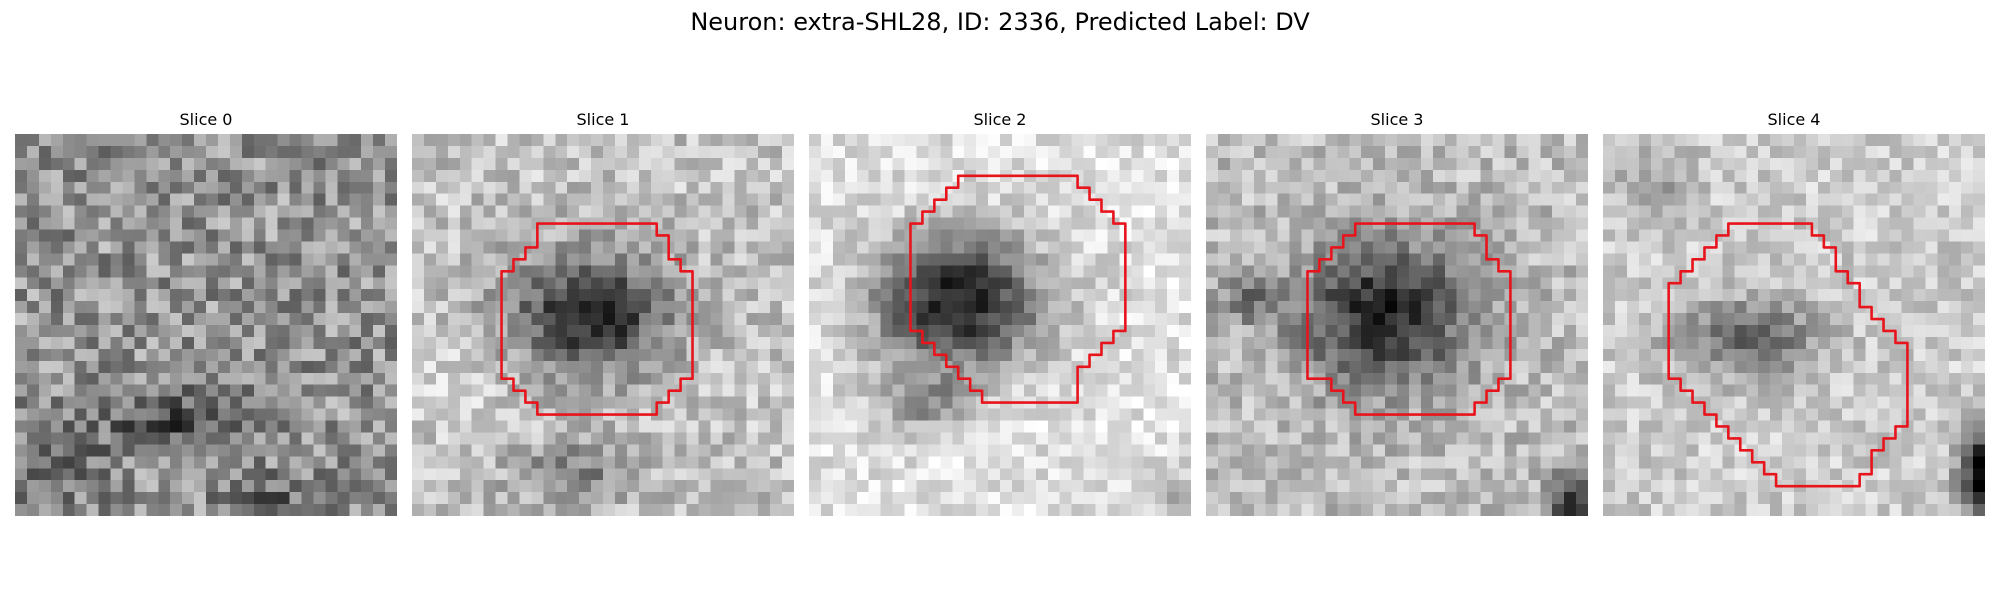 Image resolution: width=2000 pixels, height=600 pixels. Describe the element at coordinates (206, 120) in the screenshot. I see `slice-title: Slice 0` at that location.